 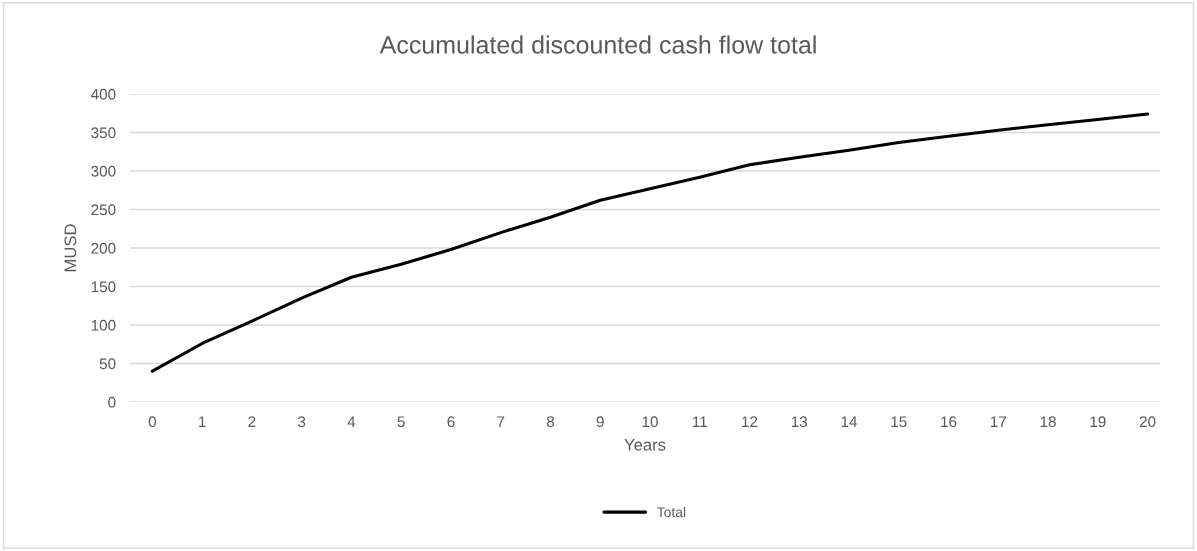 What do you see at coordinates (103, 171) in the screenshot?
I see `y-tick-label: 300` at bounding box center [103, 171].